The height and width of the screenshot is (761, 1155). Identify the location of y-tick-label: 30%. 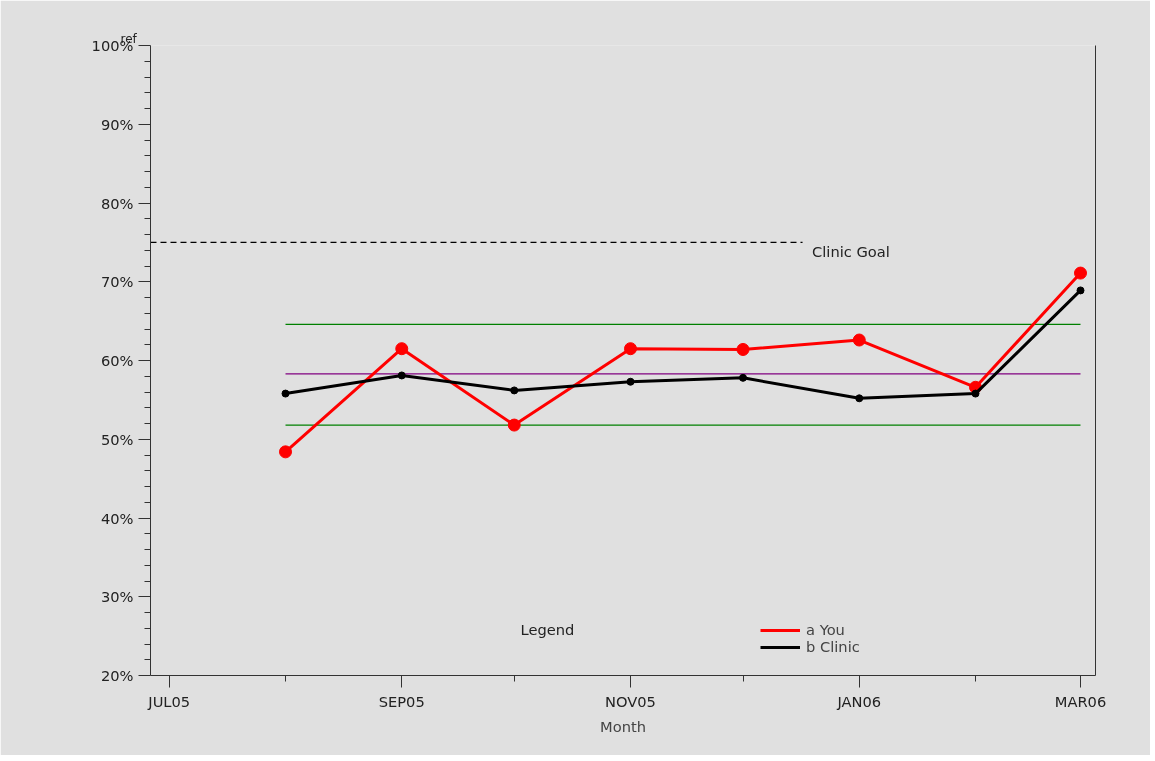
(117, 597).